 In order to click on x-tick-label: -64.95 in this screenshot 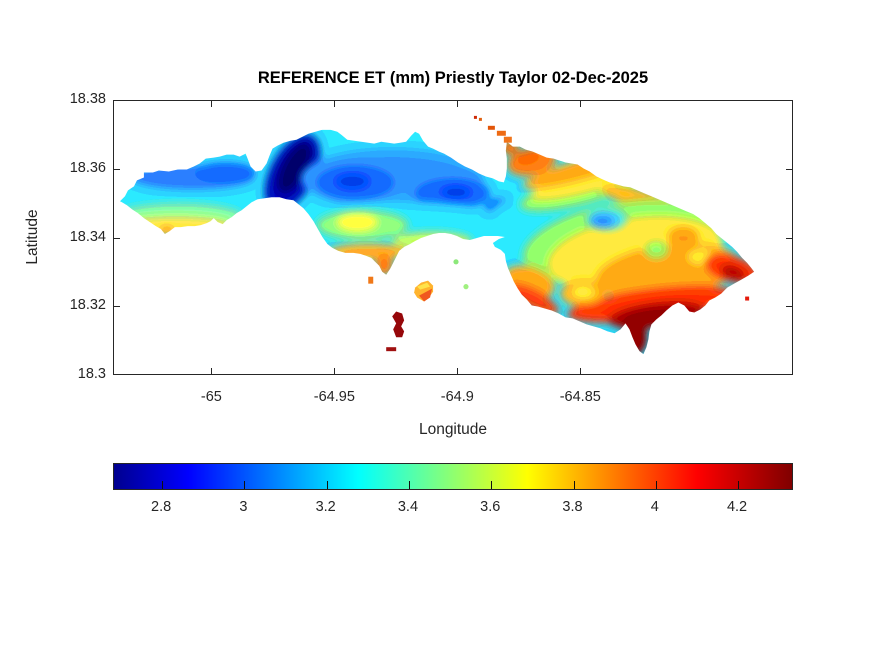, I will do `click(334, 397)`.